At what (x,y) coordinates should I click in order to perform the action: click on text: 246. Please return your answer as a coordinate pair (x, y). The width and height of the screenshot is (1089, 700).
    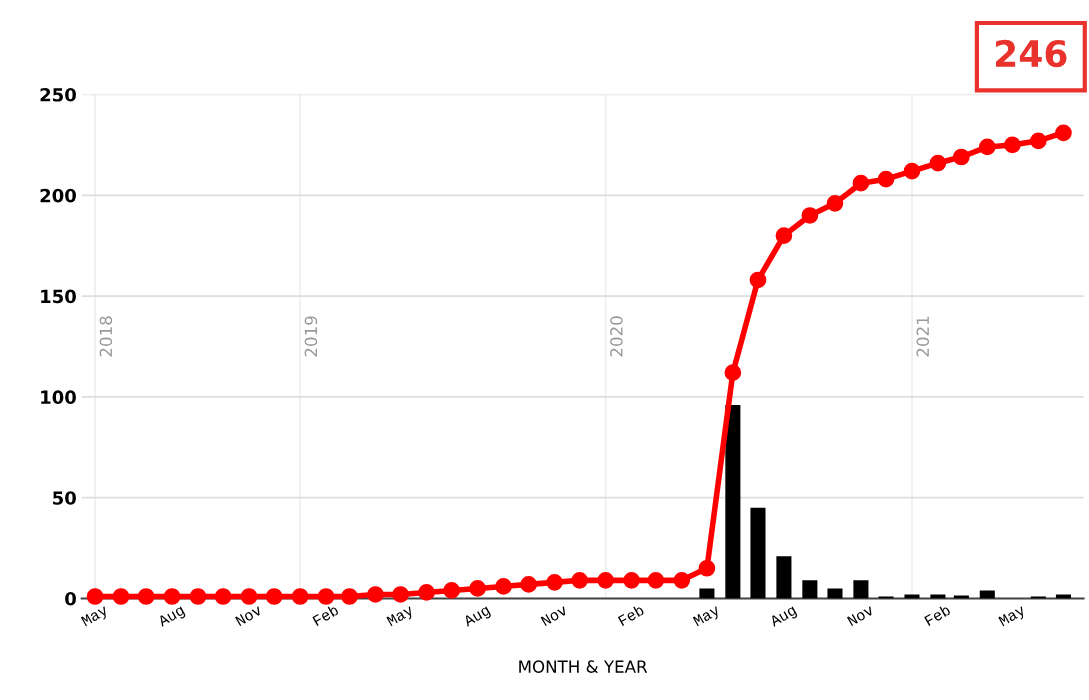
    Looking at the image, I should click on (1031, 53).